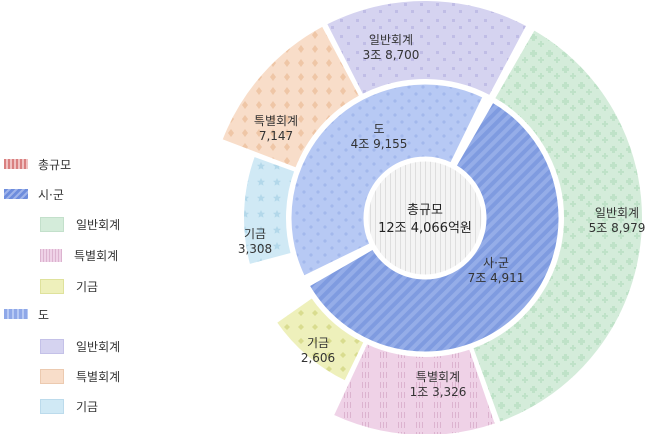 The image size is (645, 434). I want to click on center-circle: 총규모 12조 4,066억원, so click(425, 218).